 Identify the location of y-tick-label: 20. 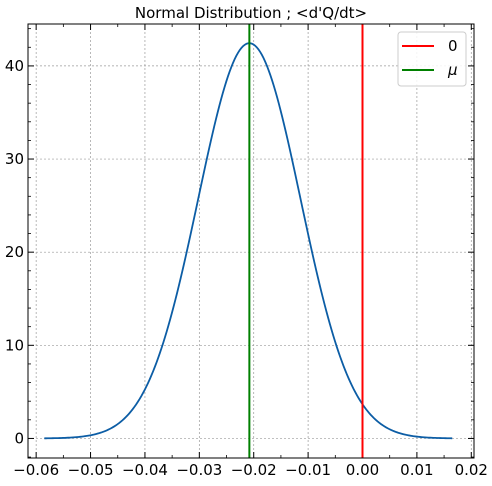
(14, 252).